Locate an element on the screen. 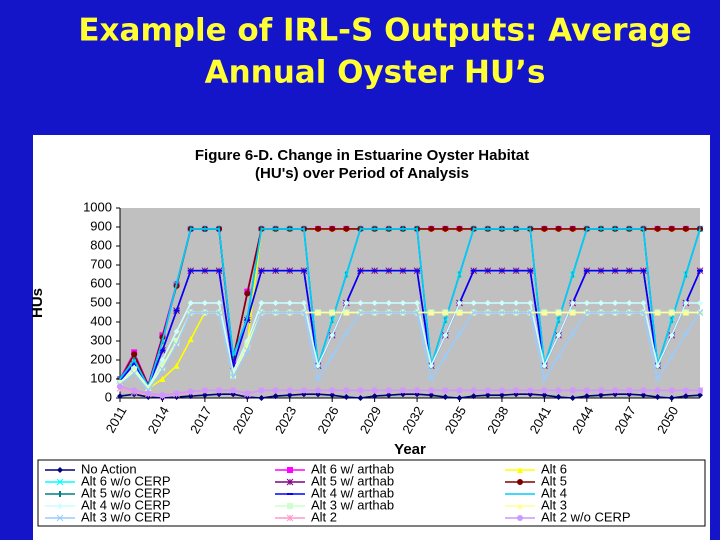  x-axis-label: Year is located at coordinates (410, 449).